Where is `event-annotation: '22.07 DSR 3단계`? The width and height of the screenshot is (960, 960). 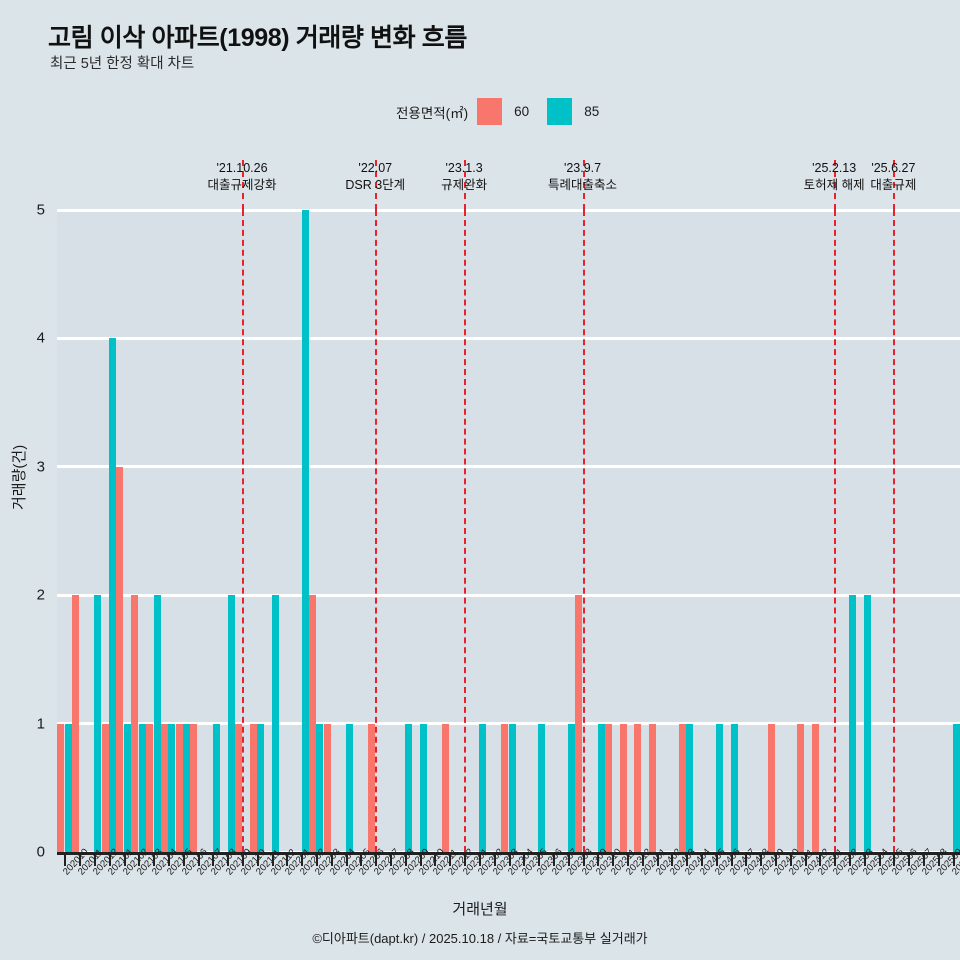
event-annotation: '22.07 DSR 3단계 is located at coordinates (375, 177).